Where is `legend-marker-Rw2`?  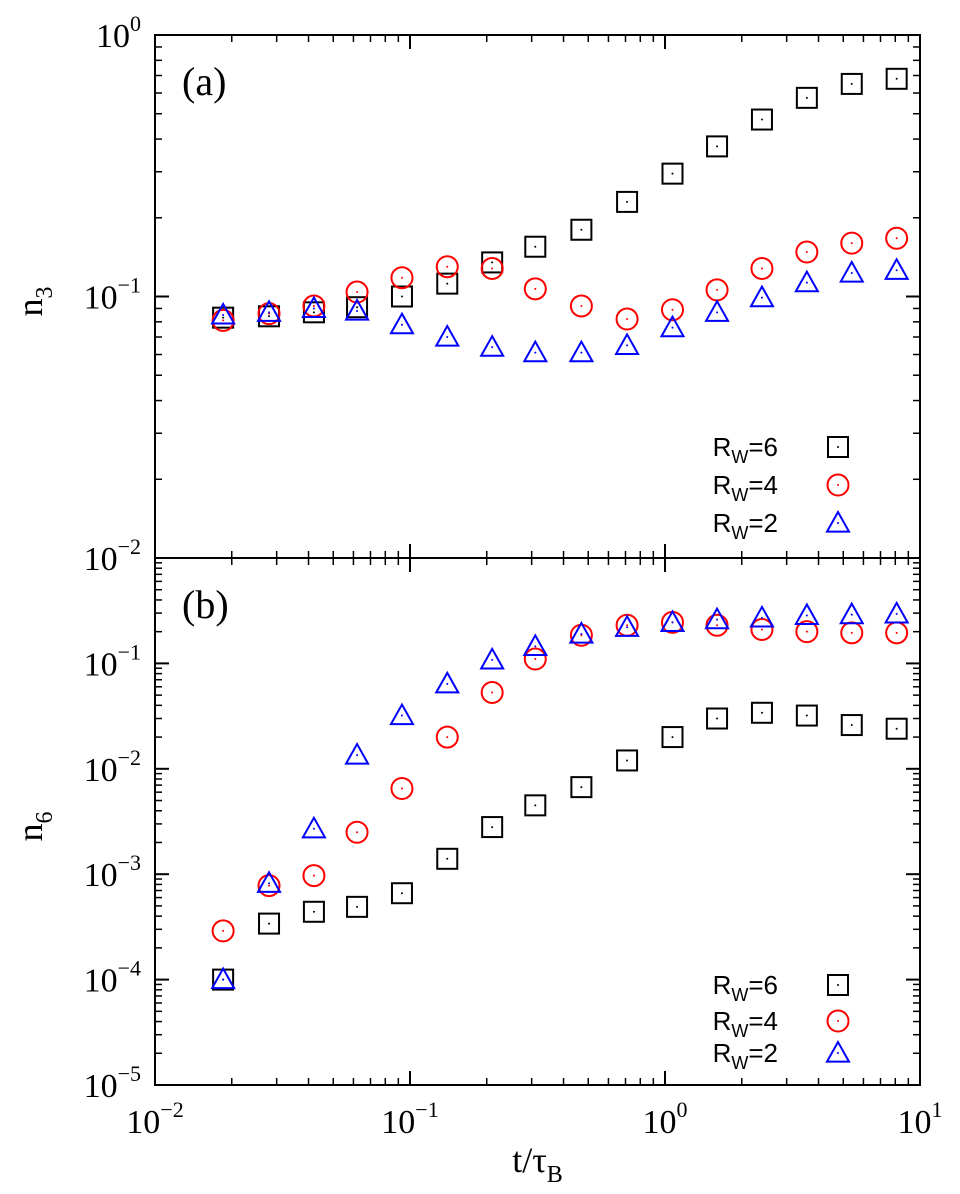
legend-marker-Rw2 is located at coordinates (838, 521).